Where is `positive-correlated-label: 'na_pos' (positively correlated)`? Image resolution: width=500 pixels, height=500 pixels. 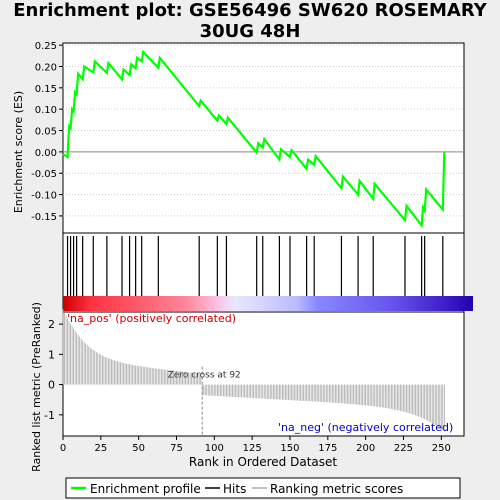
positive-correlated-label: 'na_pos' (positively correlated) is located at coordinates (151, 318).